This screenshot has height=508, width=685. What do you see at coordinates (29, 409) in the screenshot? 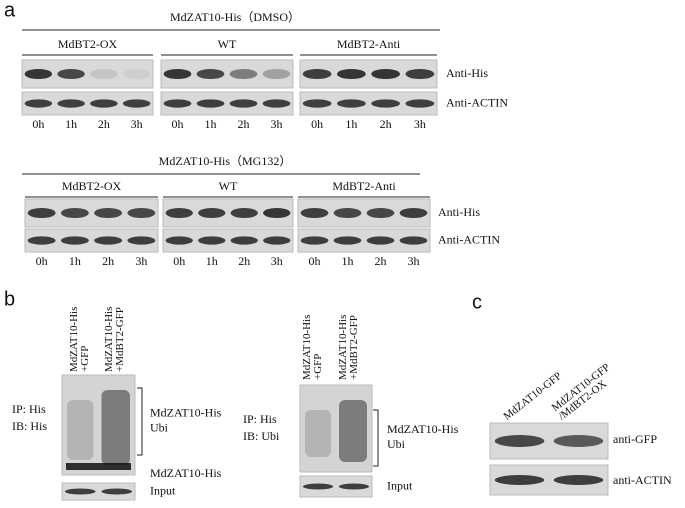
I see `ip-label: IP: His` at bounding box center [29, 409].